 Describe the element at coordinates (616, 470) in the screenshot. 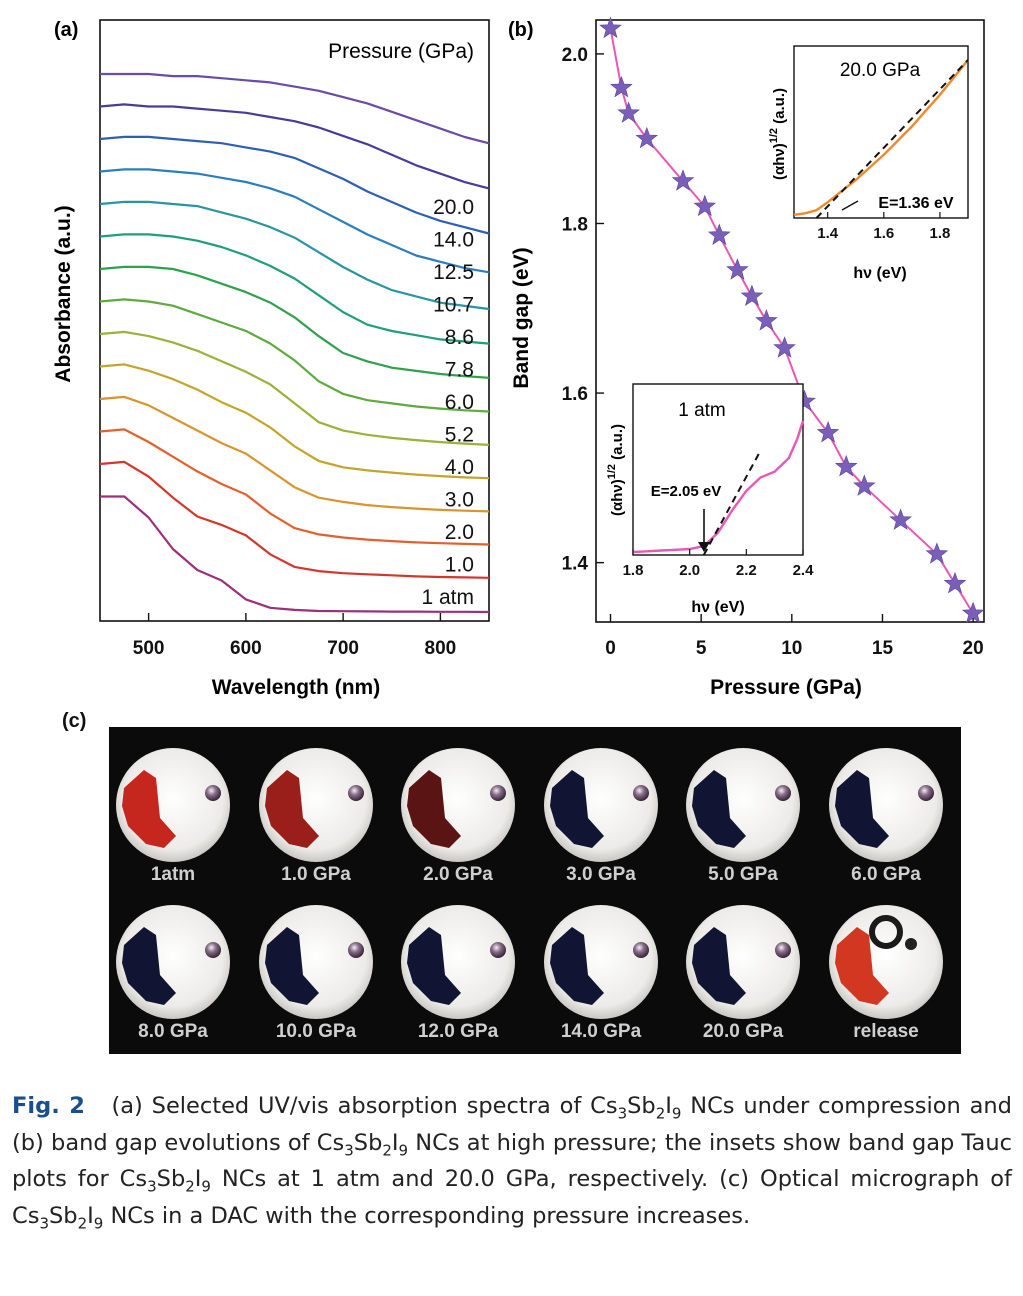

I see `inset-1atm-ylabel: (αhν)1/2 (a.u.)` at that location.